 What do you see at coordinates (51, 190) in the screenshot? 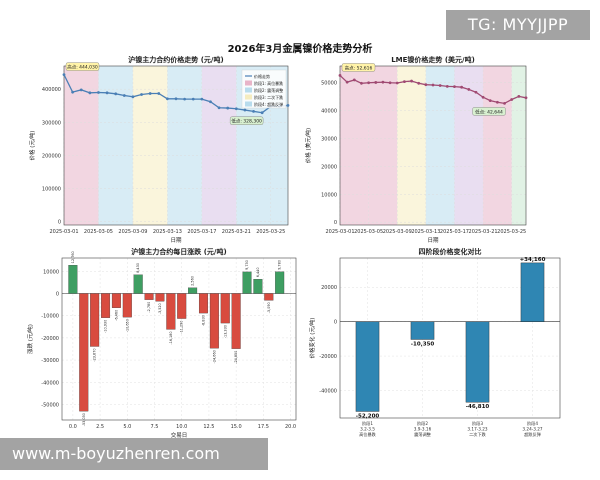
I see `shfe-ytick-label: 100000` at bounding box center [51, 190].